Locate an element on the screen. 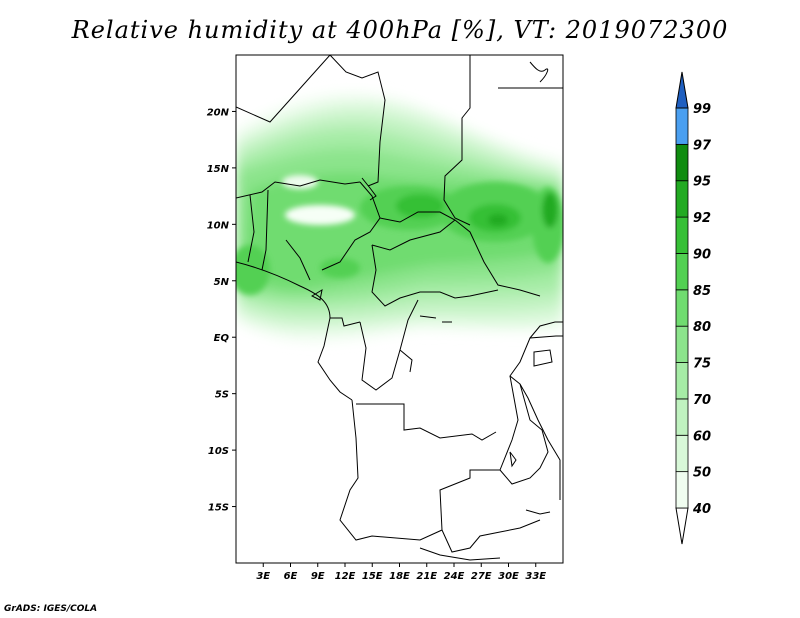 This screenshot has width=800, height=618. longitude-axis: 3E 6E 9E 12E 15E 18E 21E 24E 27E 30E 33E is located at coordinates (401, 572).